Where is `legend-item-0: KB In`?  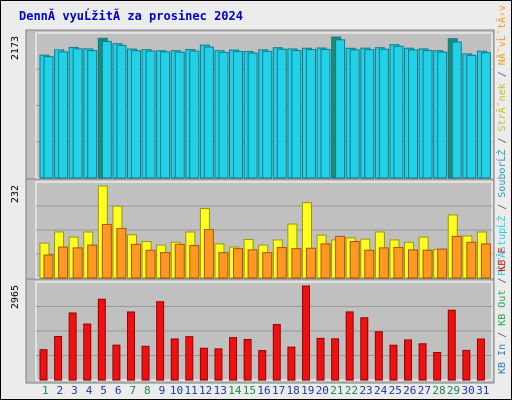
legend-item-0: KB In is located at coordinates (502, 359).